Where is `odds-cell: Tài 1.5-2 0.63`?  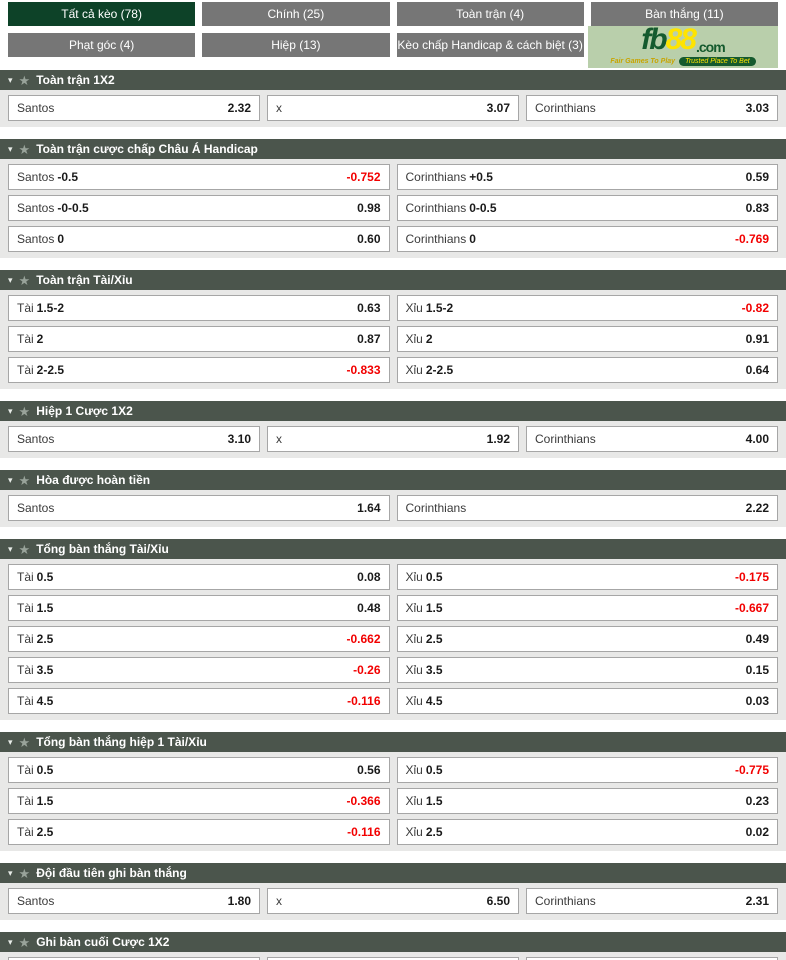 odds-cell: Tài 1.5-2 0.63 is located at coordinates (199, 308).